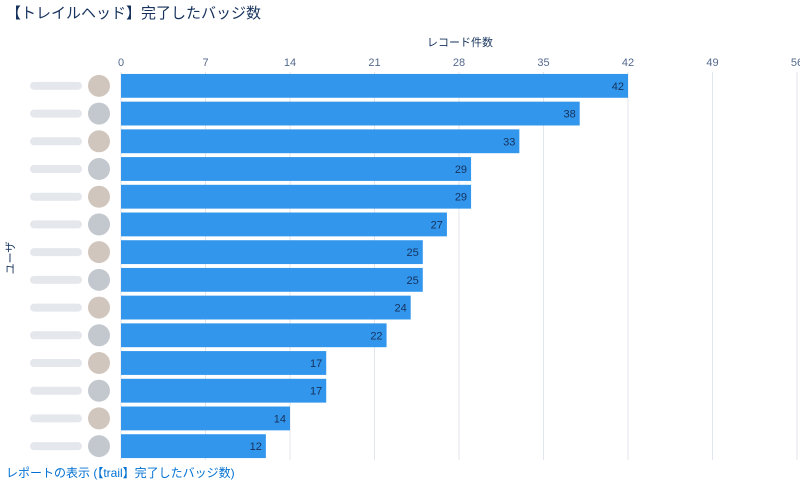 The height and width of the screenshot is (491, 800). I want to click on bar-value-label: 12, so click(256, 447).